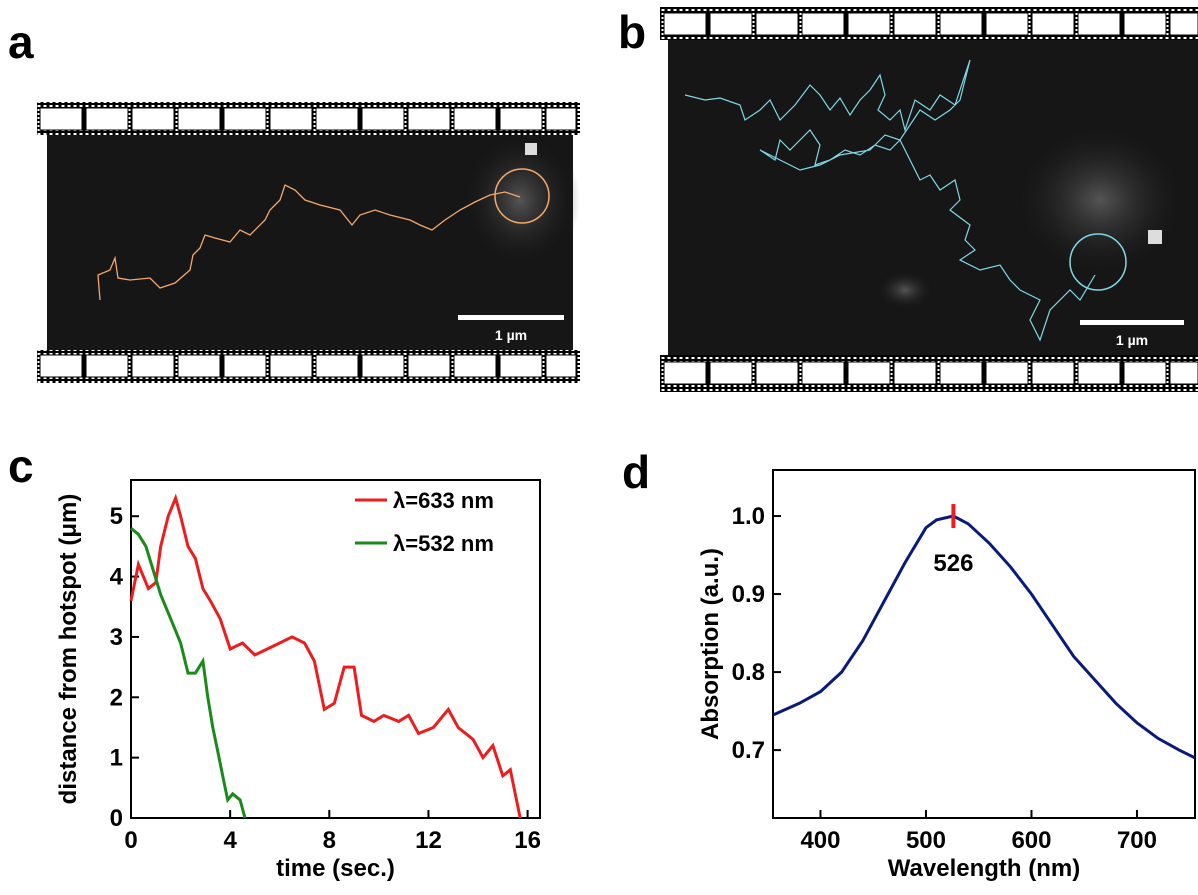 This screenshot has width=1198, height=895. Describe the element at coordinates (984, 868) in the screenshot. I see `x-axis-title: Wavelength (nm)` at that location.